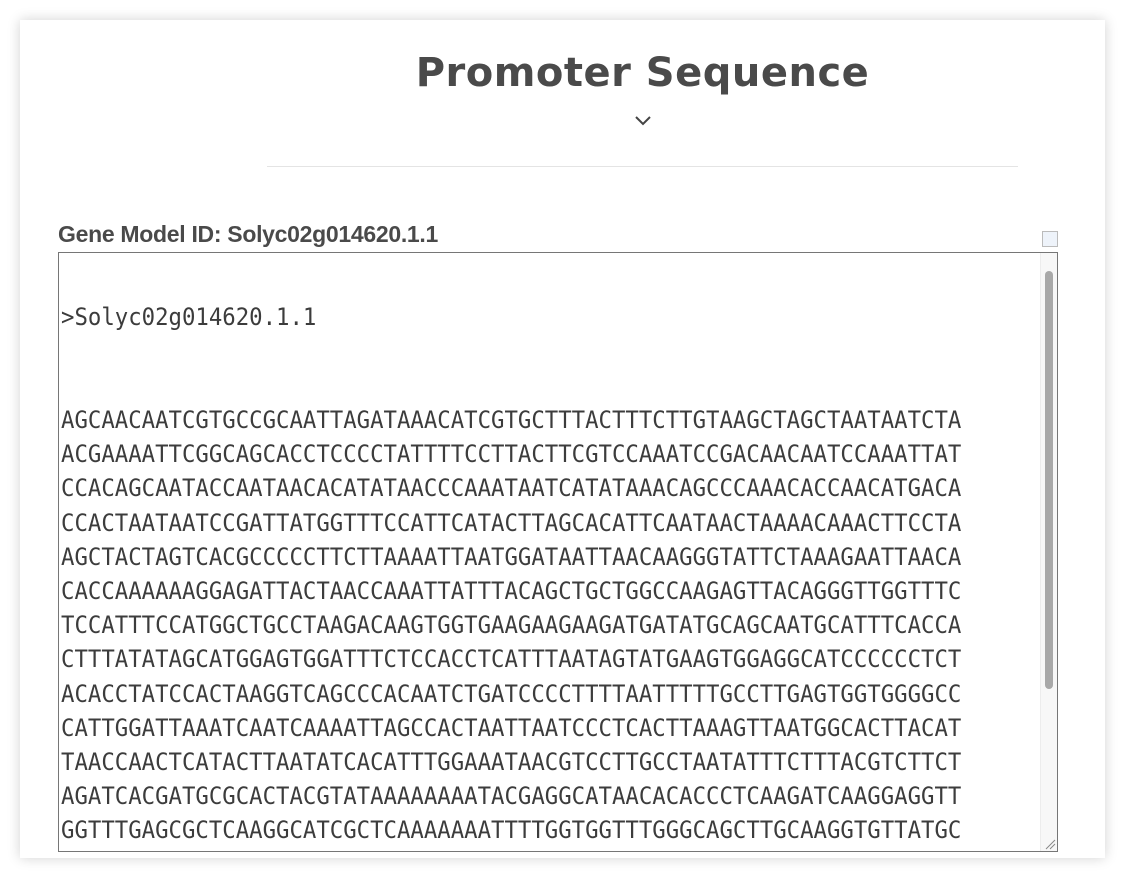  I want to click on divider, so click(642, 166).